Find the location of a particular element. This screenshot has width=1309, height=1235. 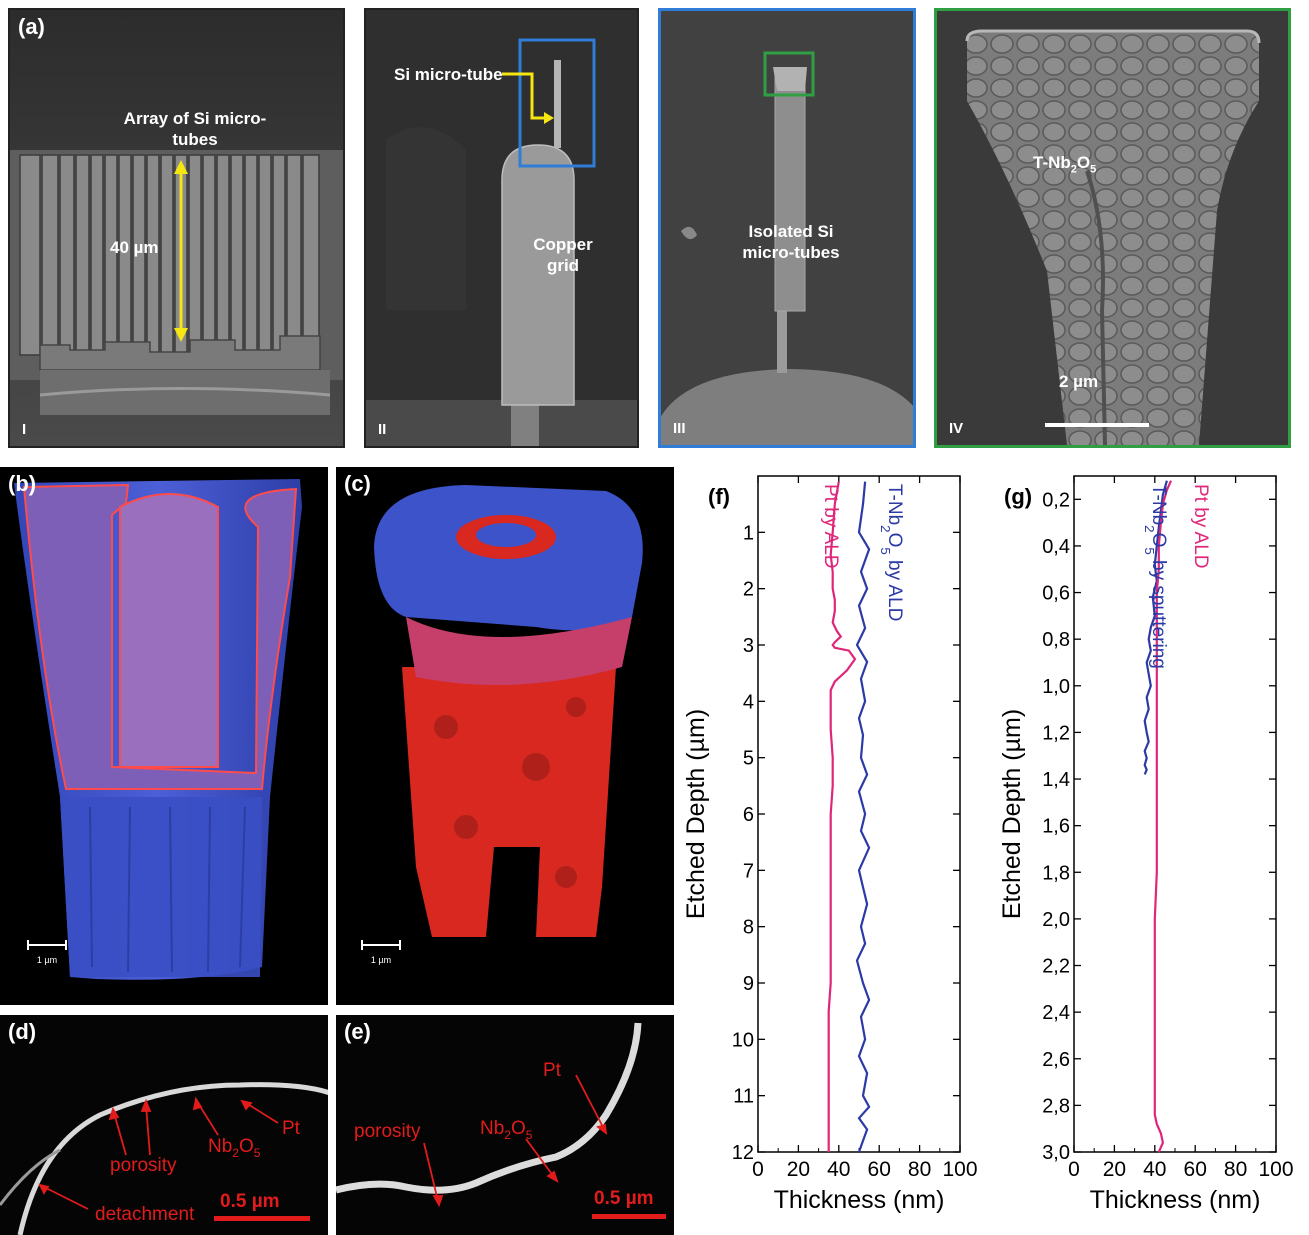

y-tick-label: 12 is located at coordinates (743, 1153).